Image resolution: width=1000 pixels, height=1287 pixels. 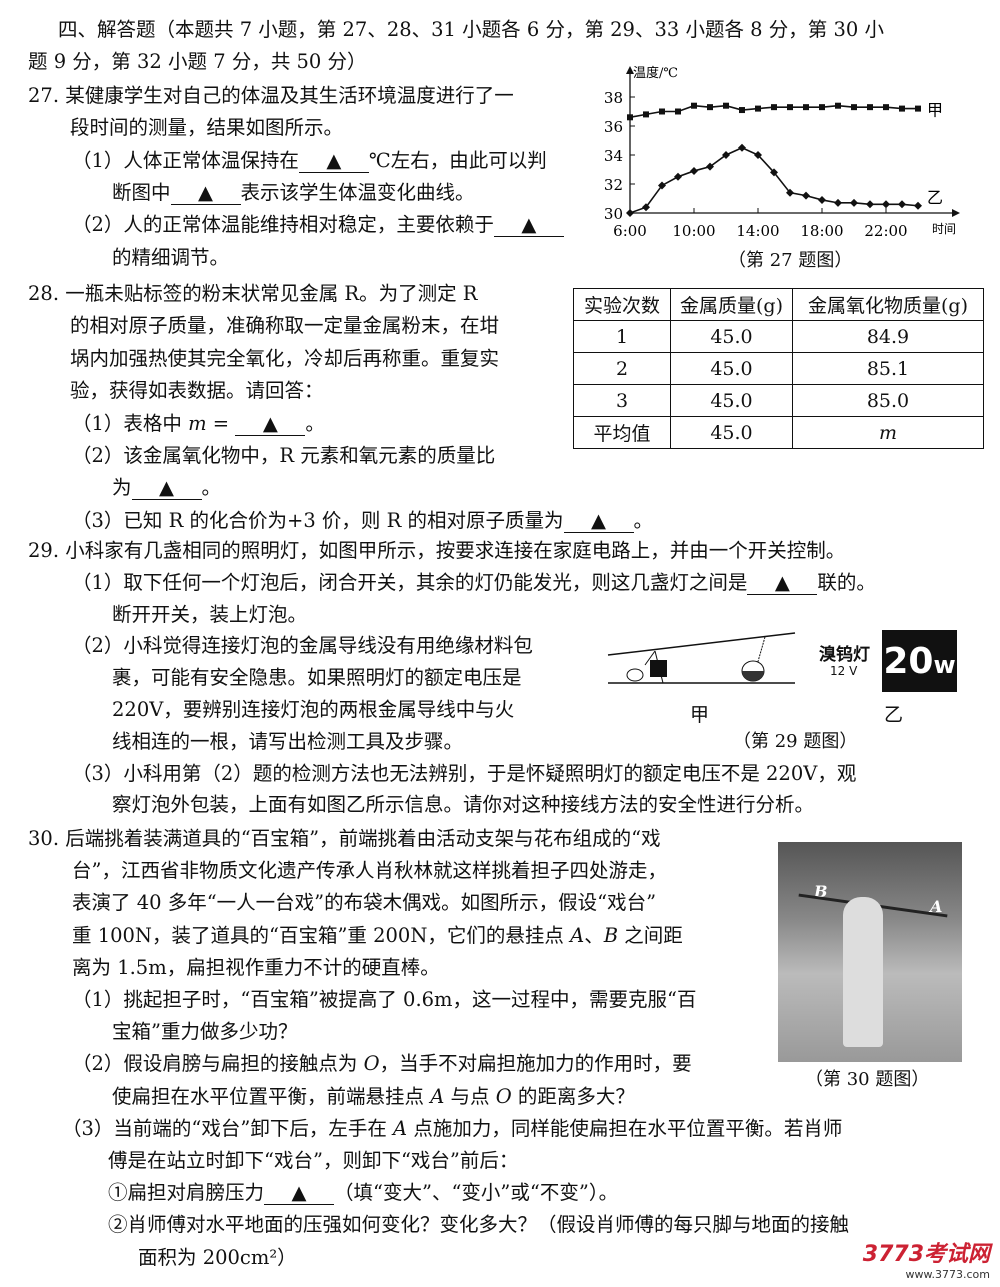 I want to click on table-cell: 金属氧化物质量(g), so click(x=888, y=304).